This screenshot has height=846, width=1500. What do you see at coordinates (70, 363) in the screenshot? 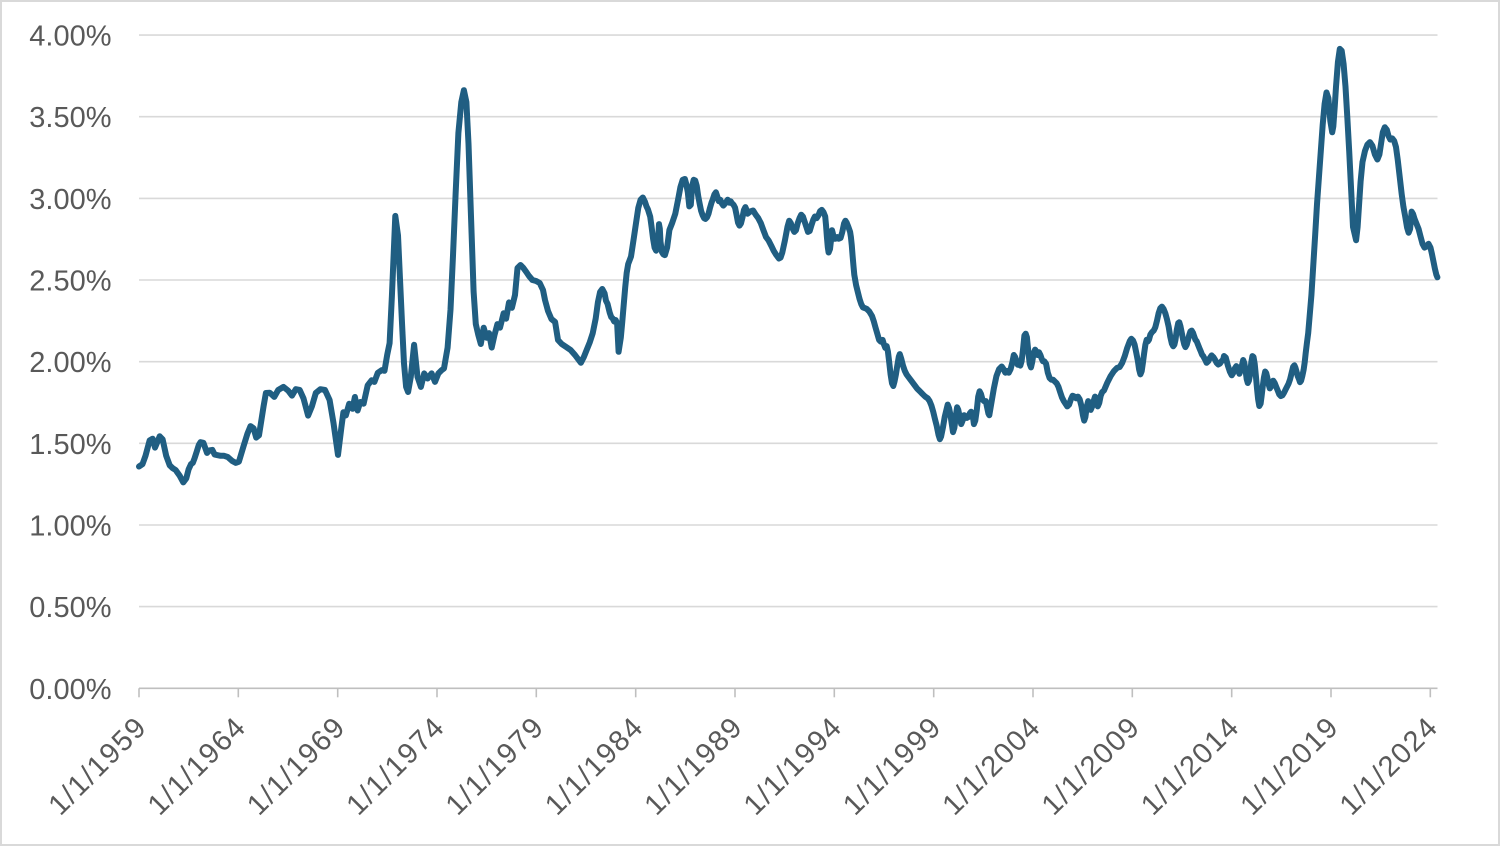
I see `svg-text: 2.00%` at bounding box center [70, 363].